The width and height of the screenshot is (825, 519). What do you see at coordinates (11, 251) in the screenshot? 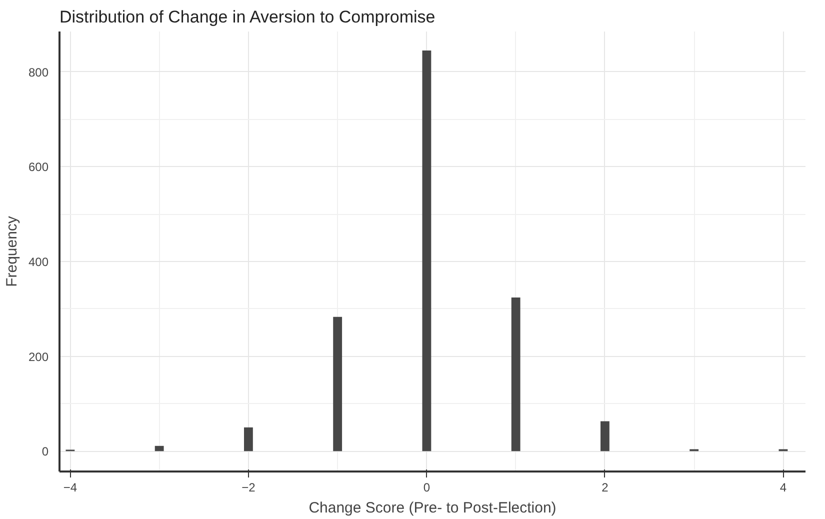
I see `y-axis-title: Frequency` at bounding box center [11, 251].